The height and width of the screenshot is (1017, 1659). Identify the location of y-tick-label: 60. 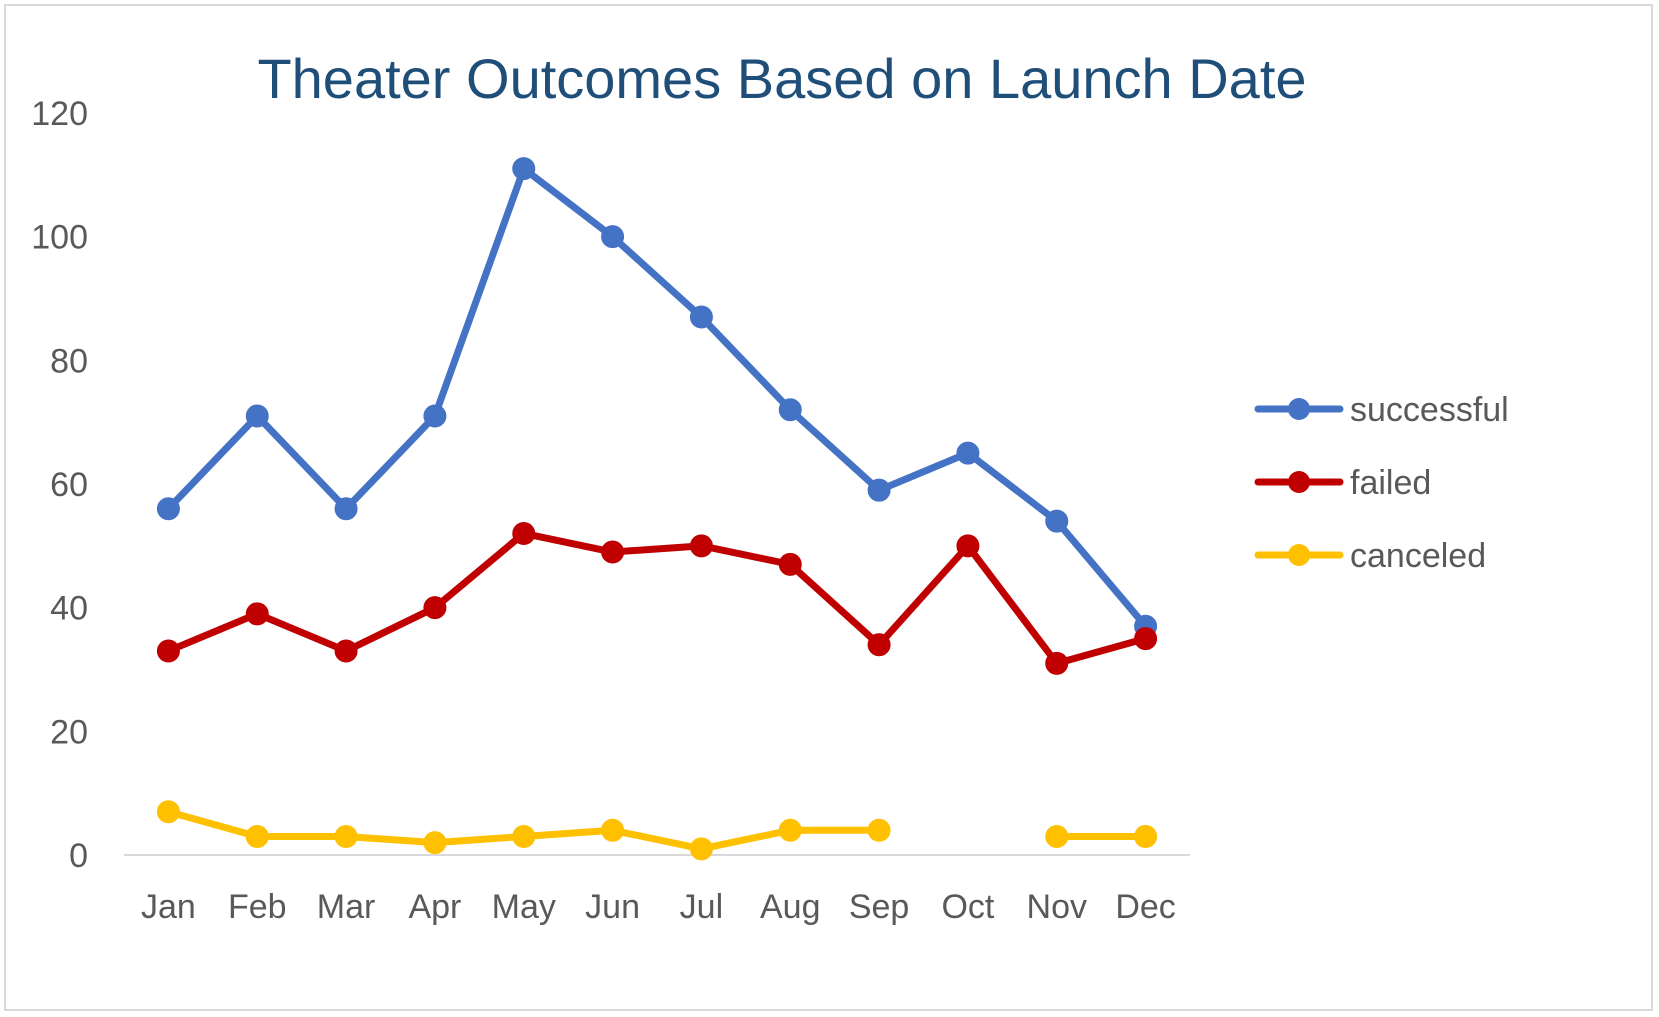
(69, 485).